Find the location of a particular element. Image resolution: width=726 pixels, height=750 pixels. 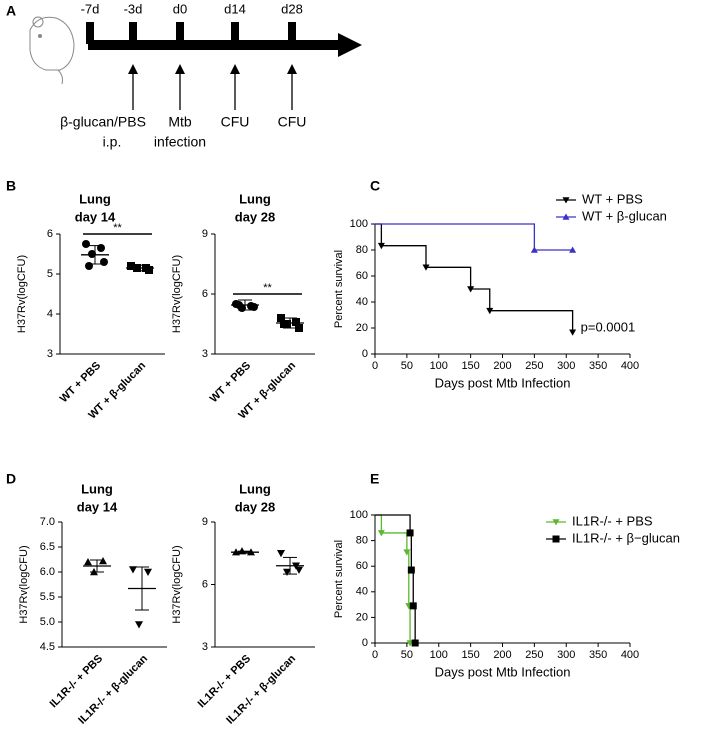

panel-label: C is located at coordinates (375, 186).